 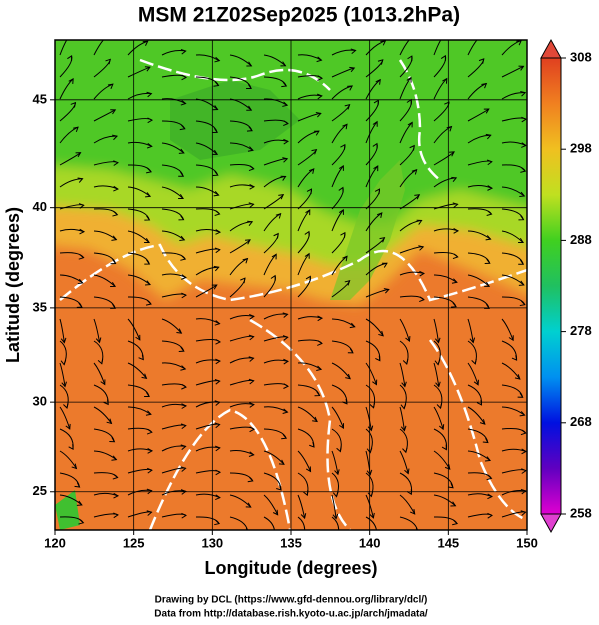 What do you see at coordinates (581, 56) in the screenshot?
I see `colorbar-tick-label: 308` at bounding box center [581, 56].